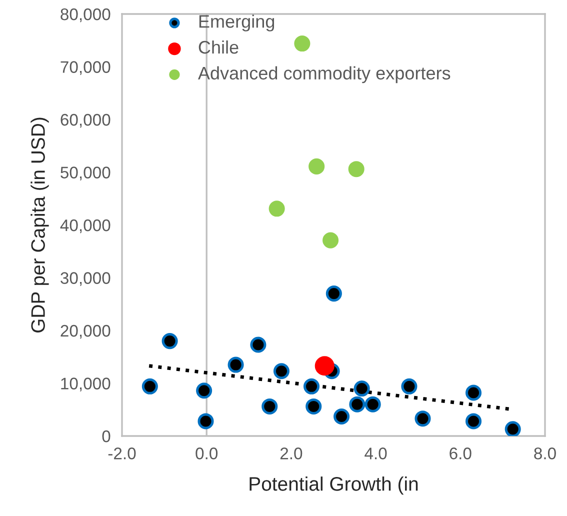 This screenshot has height=516, width=567. What do you see at coordinates (106, 436) in the screenshot?
I see `y-tick-label: 0` at bounding box center [106, 436].